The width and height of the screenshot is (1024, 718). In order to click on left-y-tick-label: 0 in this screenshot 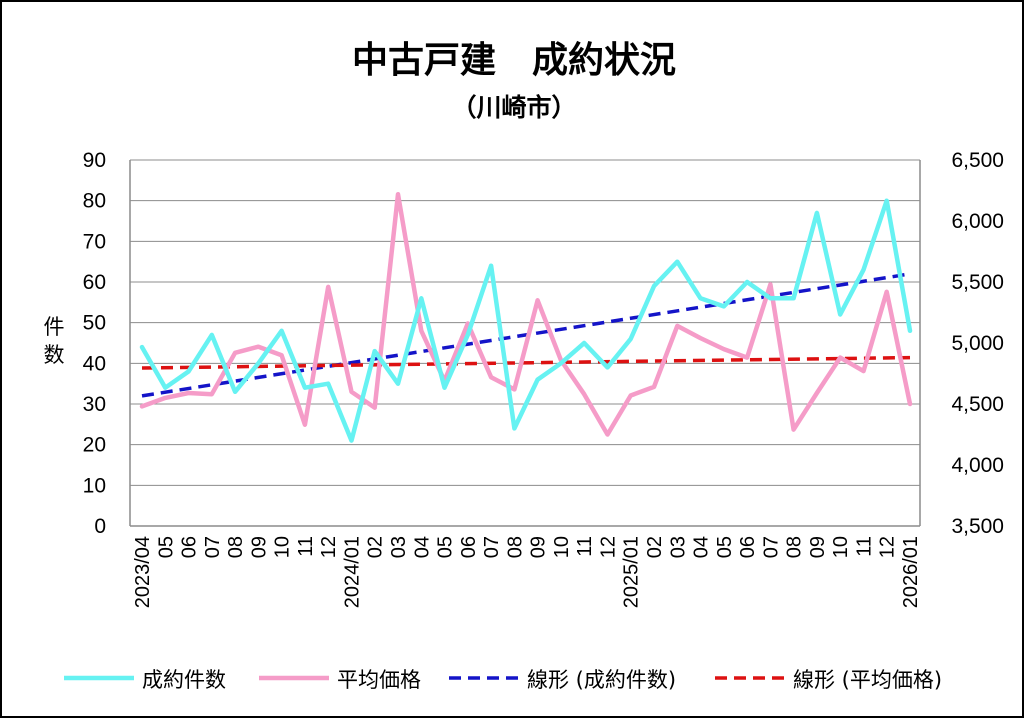, I will do `click(100, 526)`.